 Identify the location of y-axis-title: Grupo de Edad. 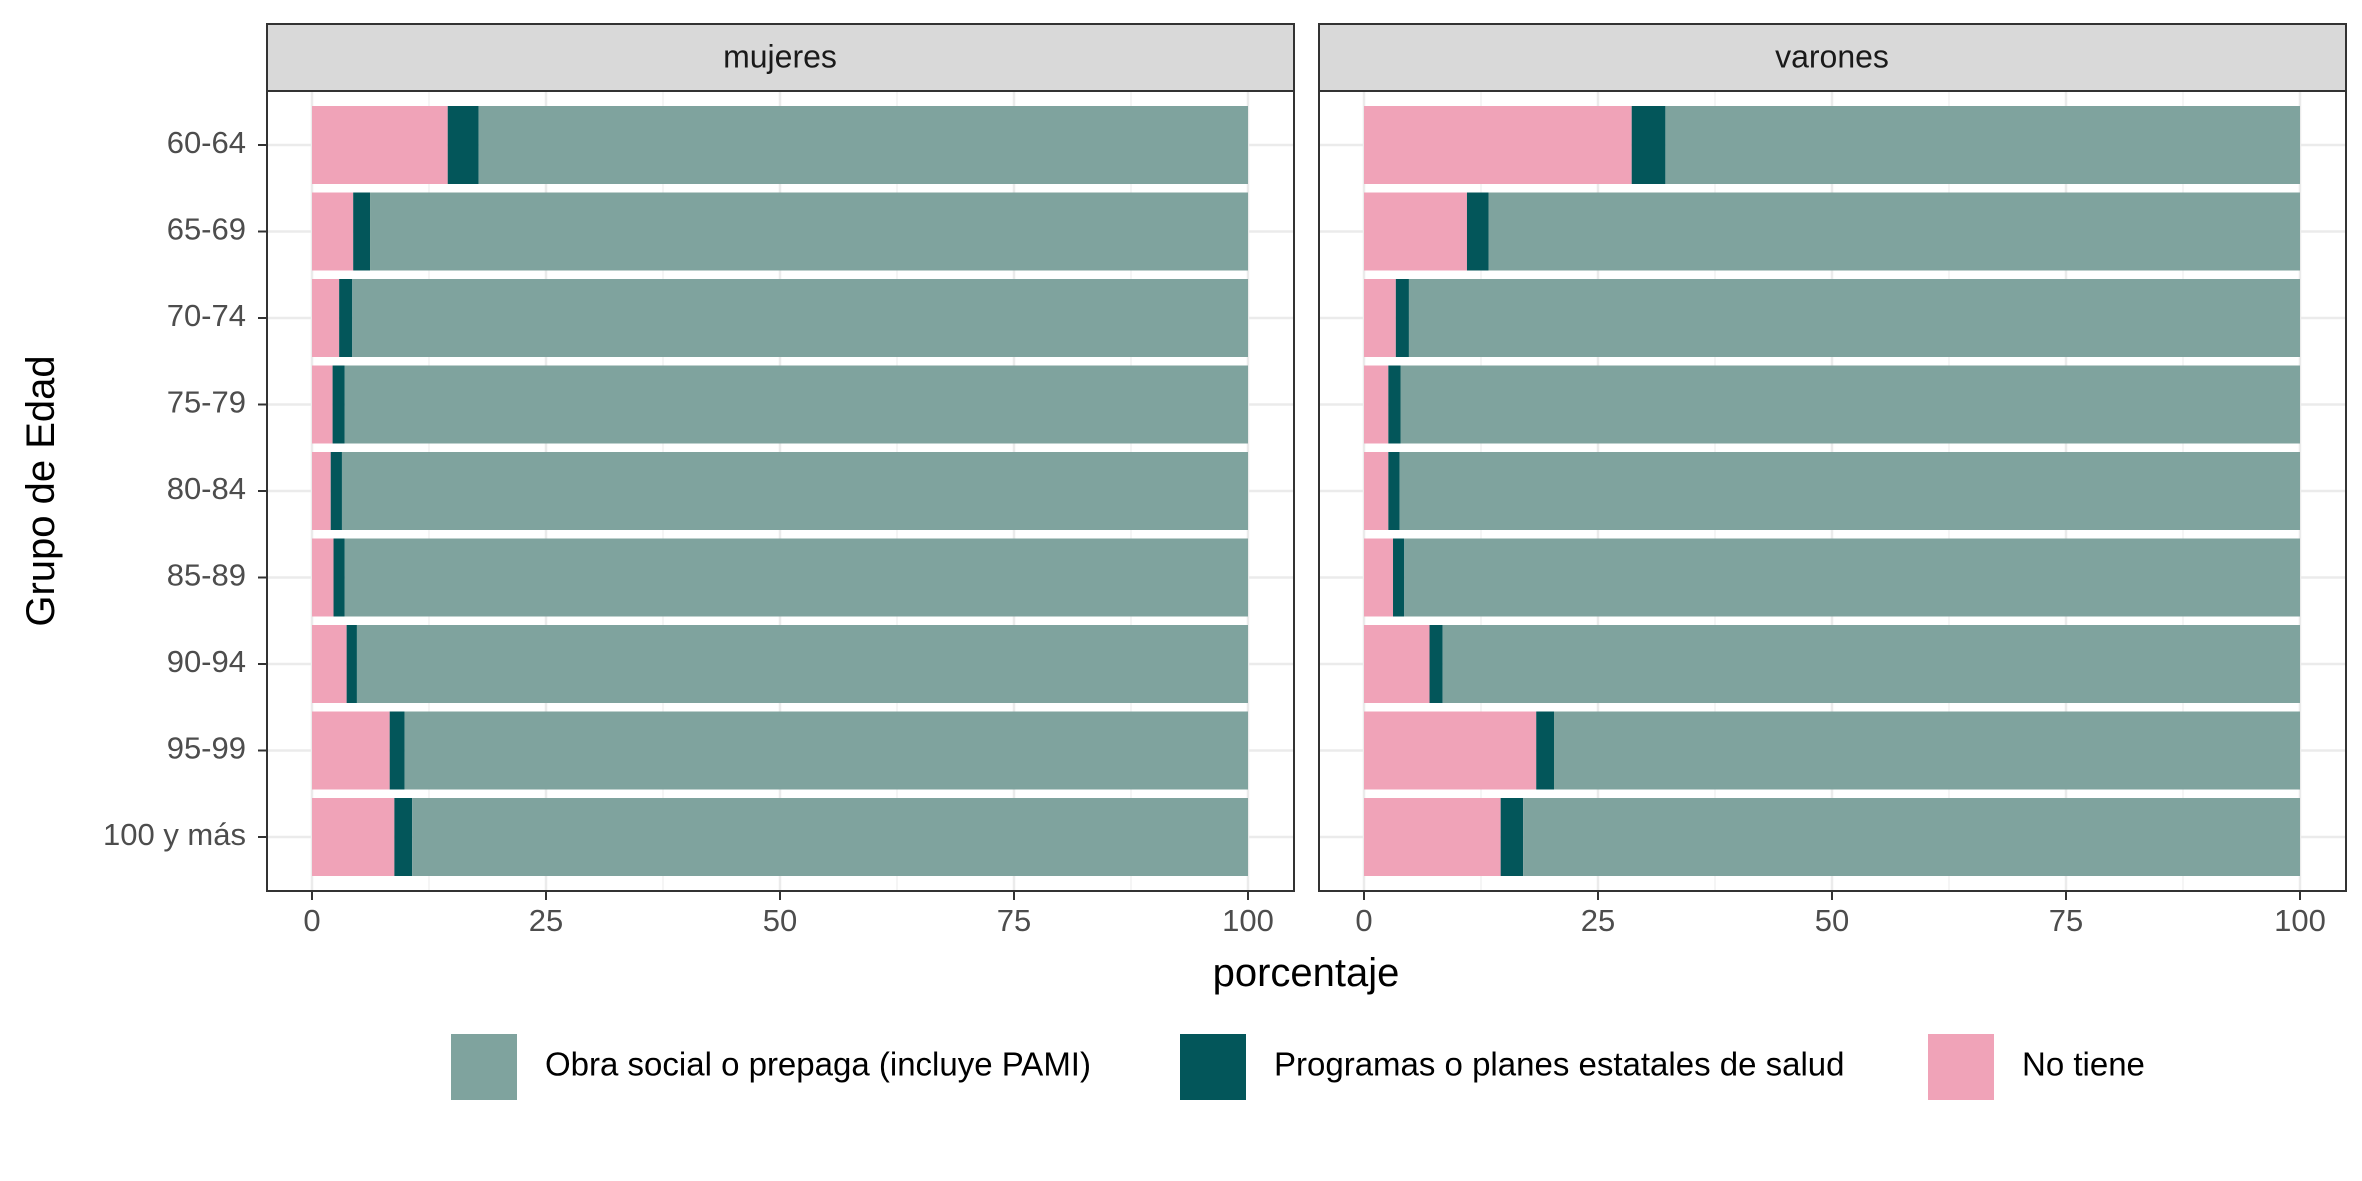
(41, 490).